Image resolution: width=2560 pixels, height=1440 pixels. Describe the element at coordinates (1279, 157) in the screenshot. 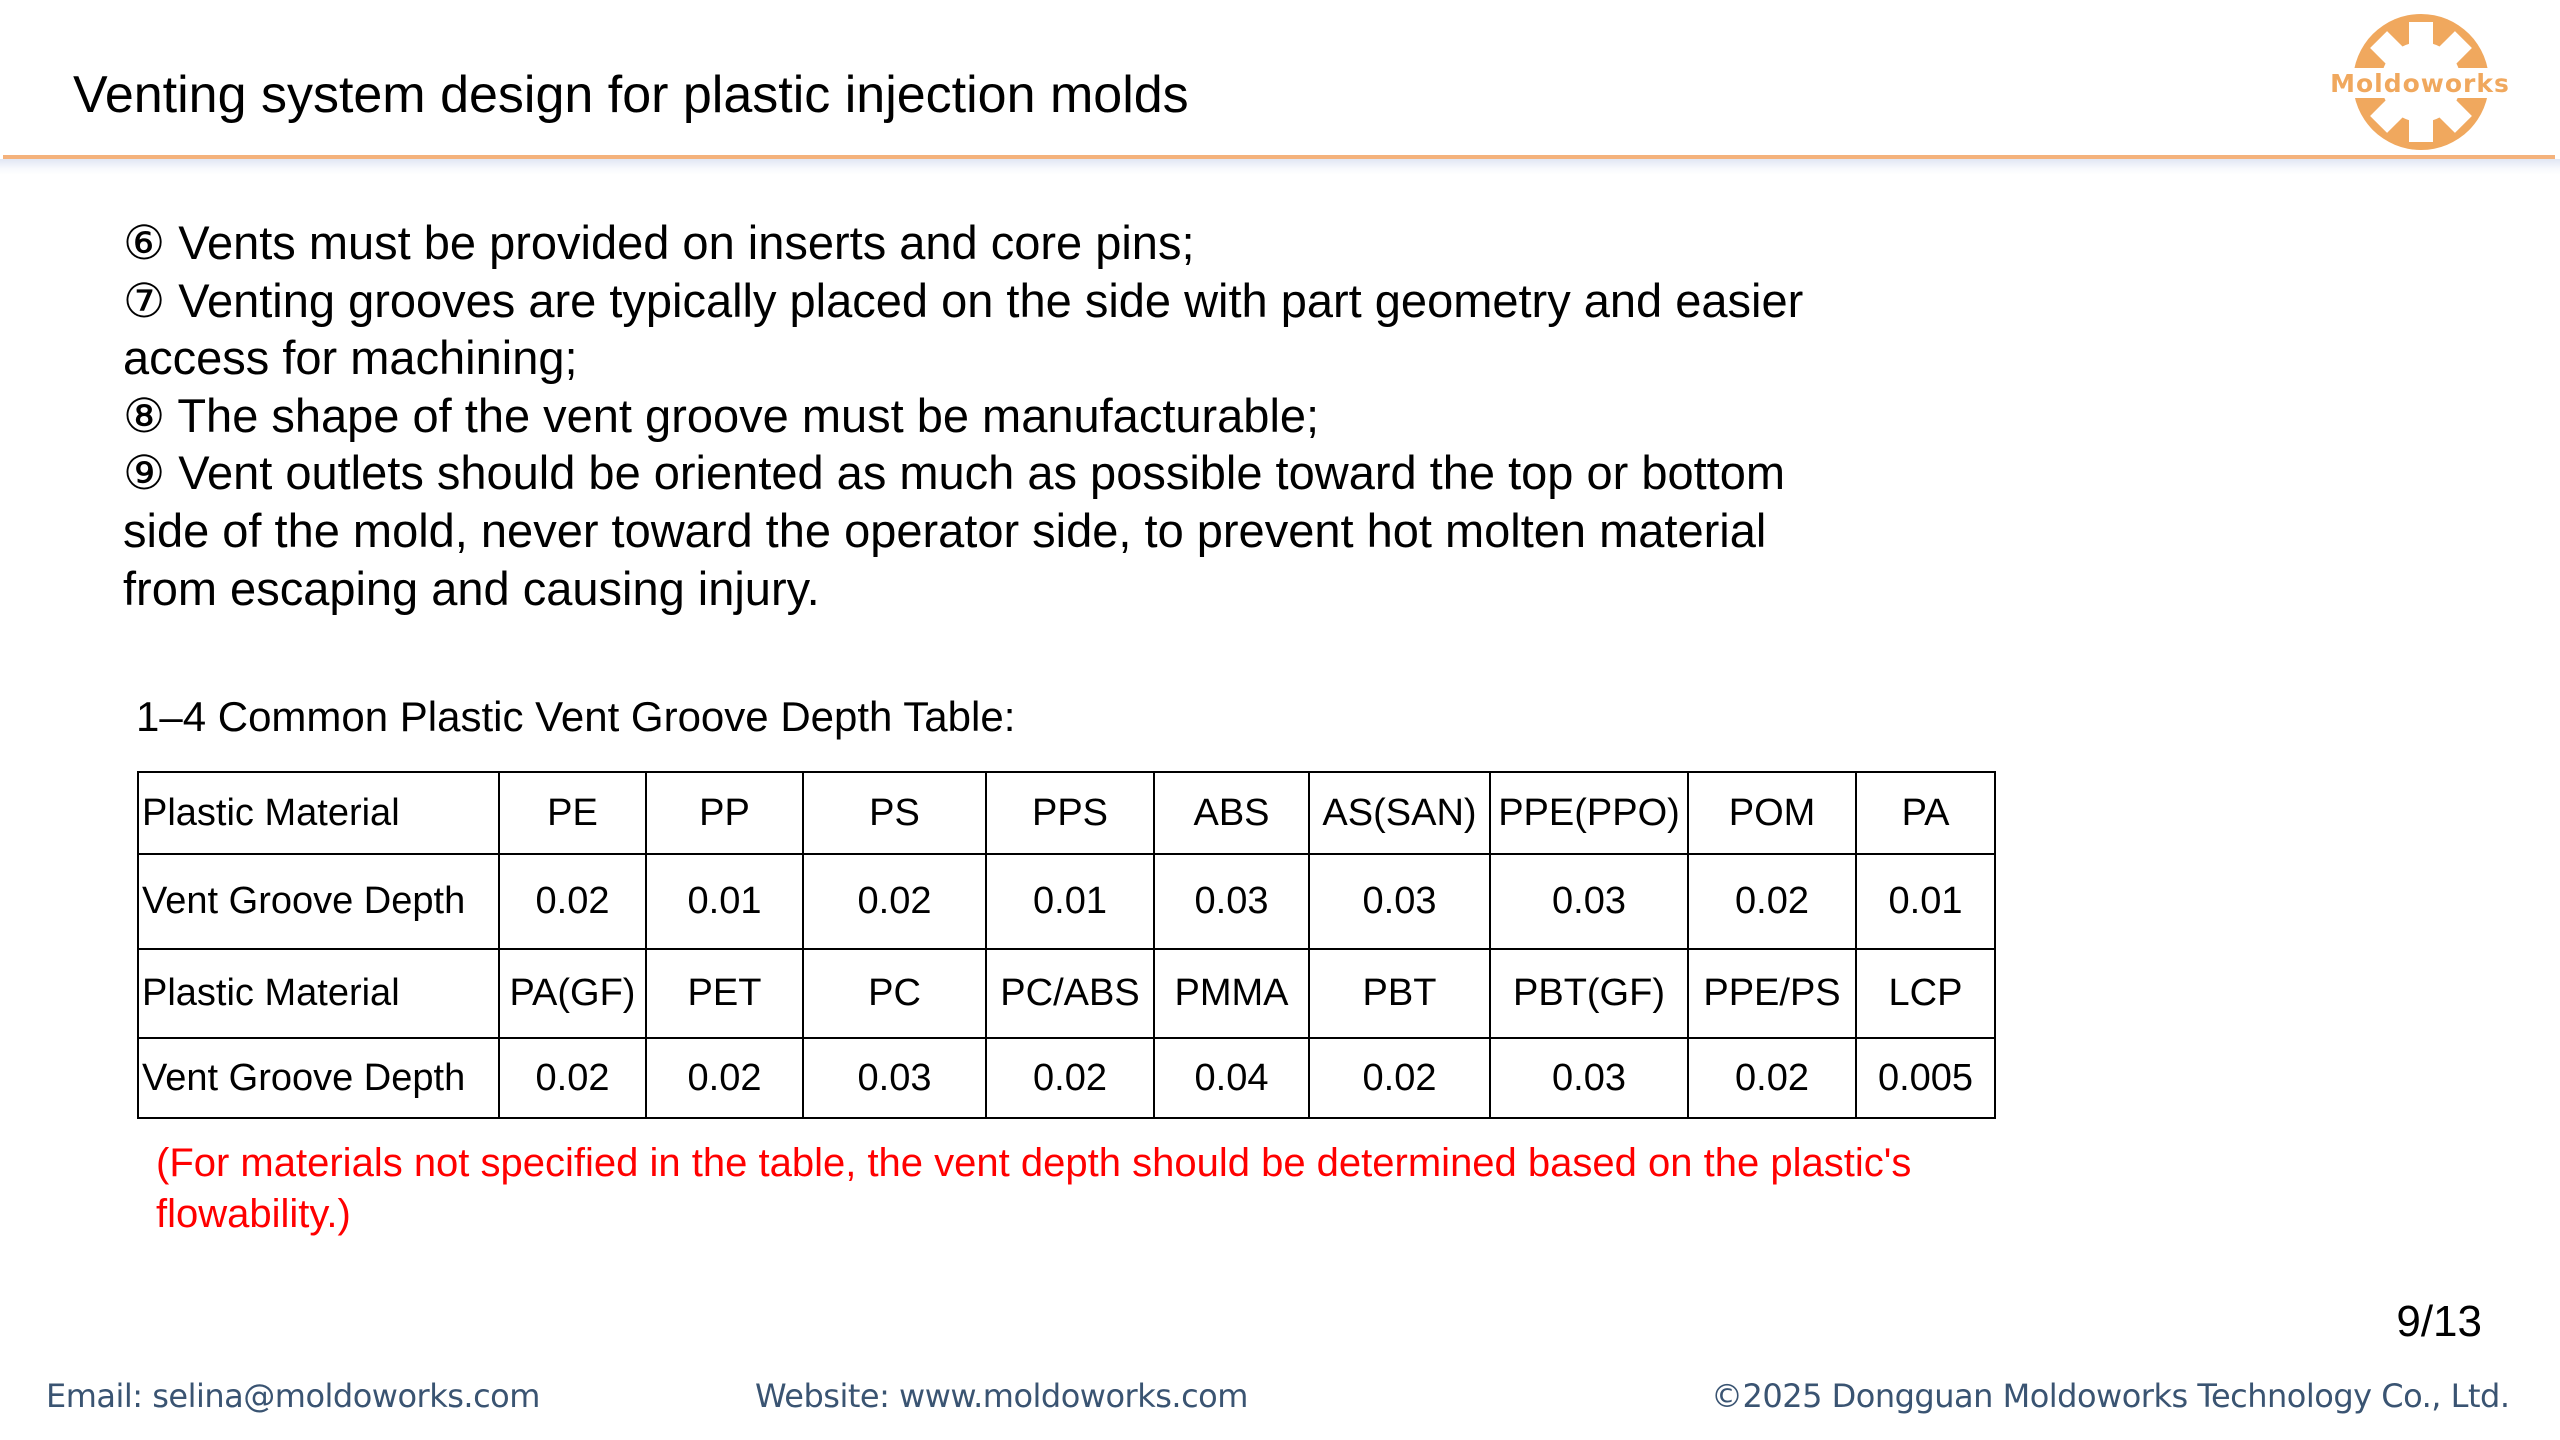

I see `header-divider` at that location.